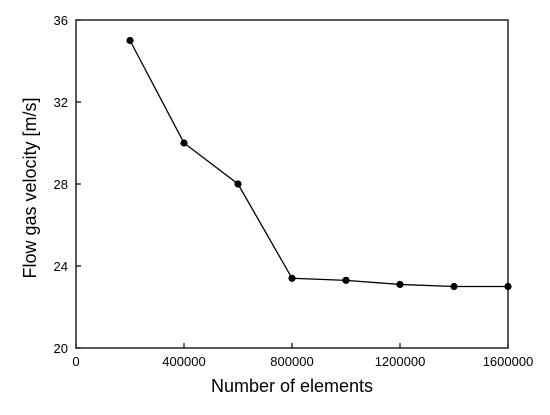 Image resolution: width=550 pixels, height=415 pixels. Describe the element at coordinates (61, 266) in the screenshot. I see `y-tick-label: 24` at that location.